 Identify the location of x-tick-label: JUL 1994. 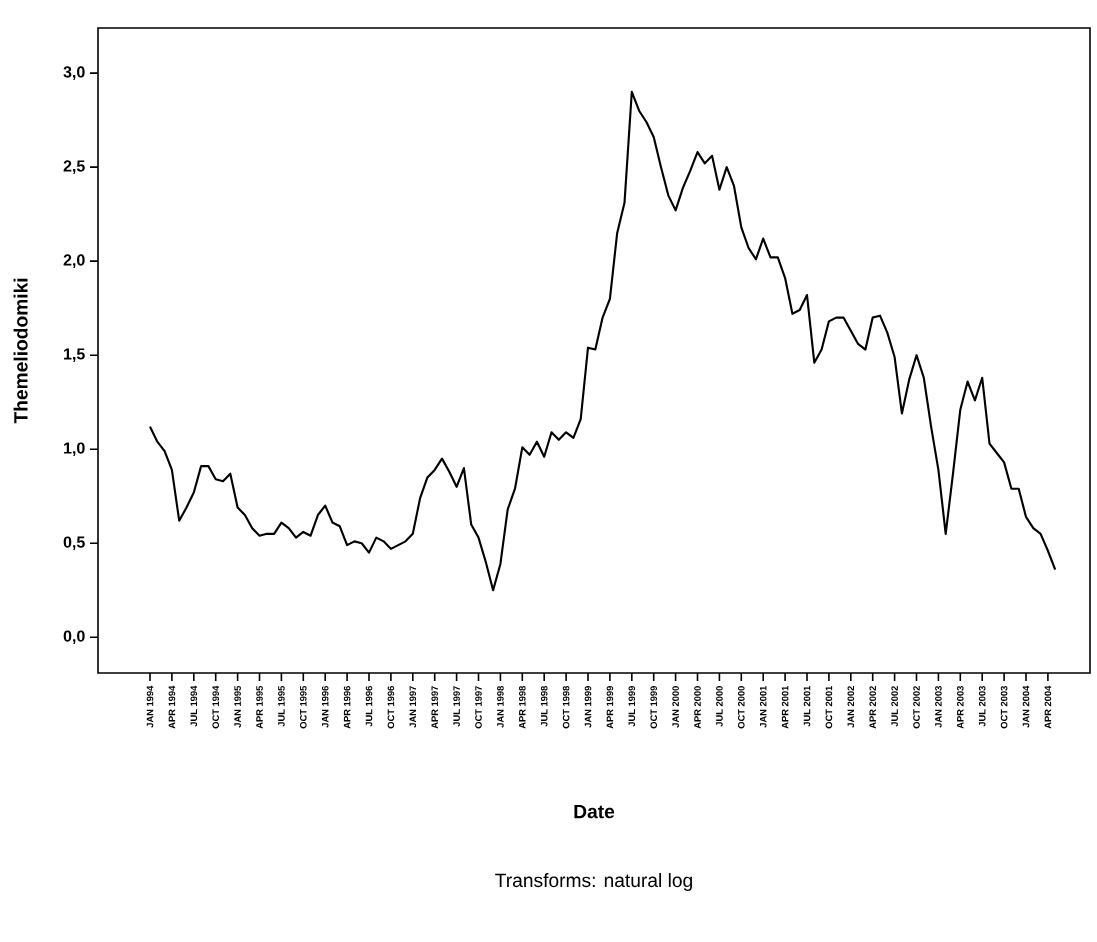
(194, 706).